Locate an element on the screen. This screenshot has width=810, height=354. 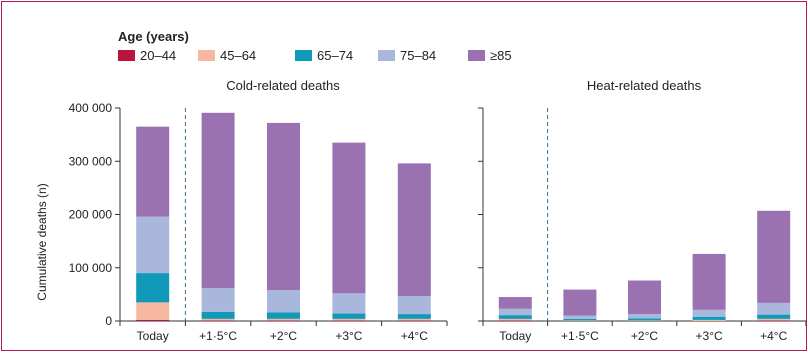
legend-label: 75–84 is located at coordinates (418, 55).